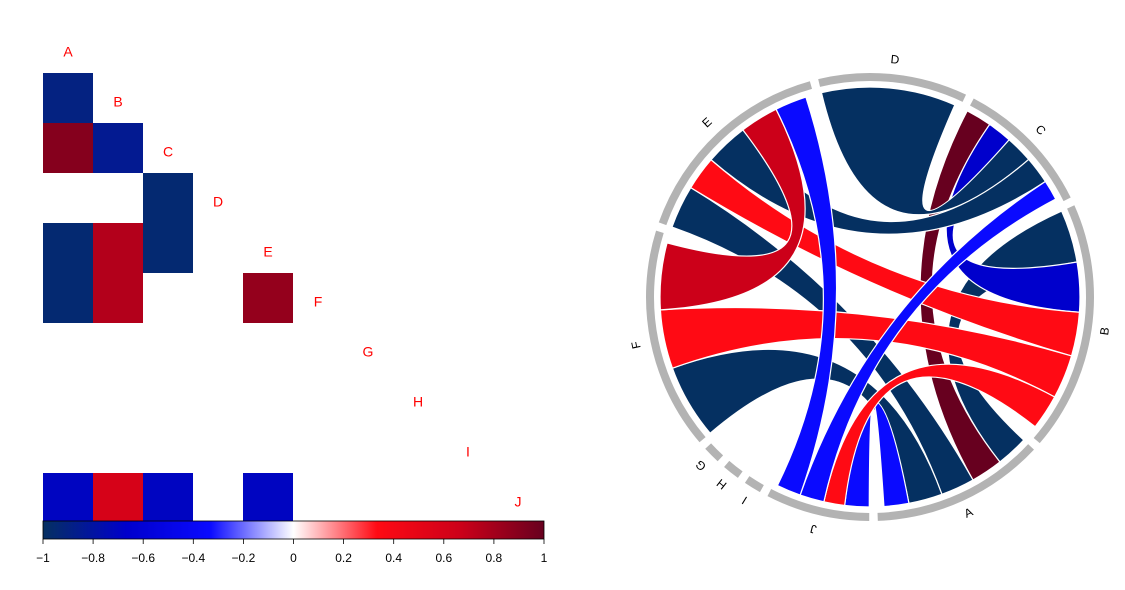 The height and width of the screenshot is (590, 1125). I want to click on heatmap-cell-d-c, so click(168, 198).